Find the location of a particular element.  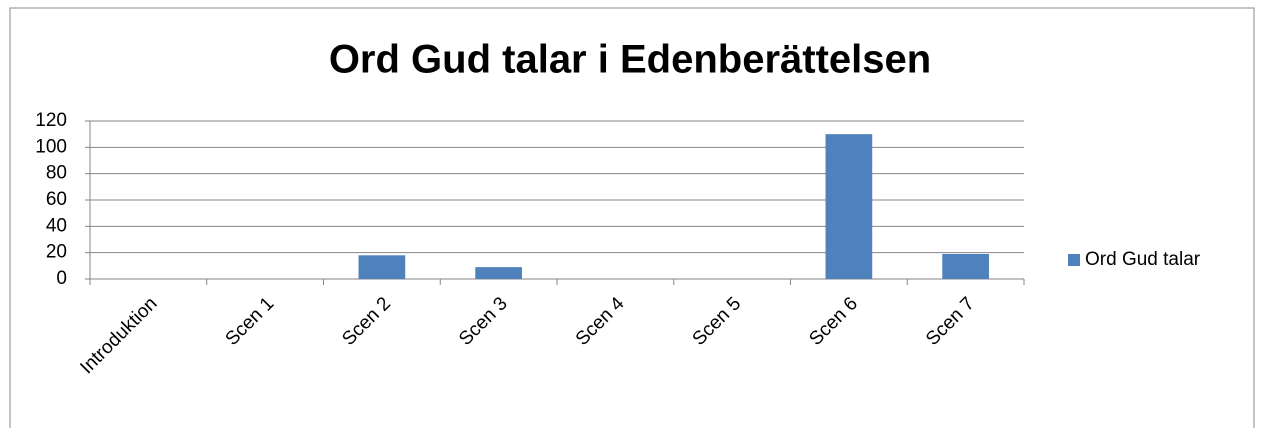

legend-swatch is located at coordinates (1074, 260).